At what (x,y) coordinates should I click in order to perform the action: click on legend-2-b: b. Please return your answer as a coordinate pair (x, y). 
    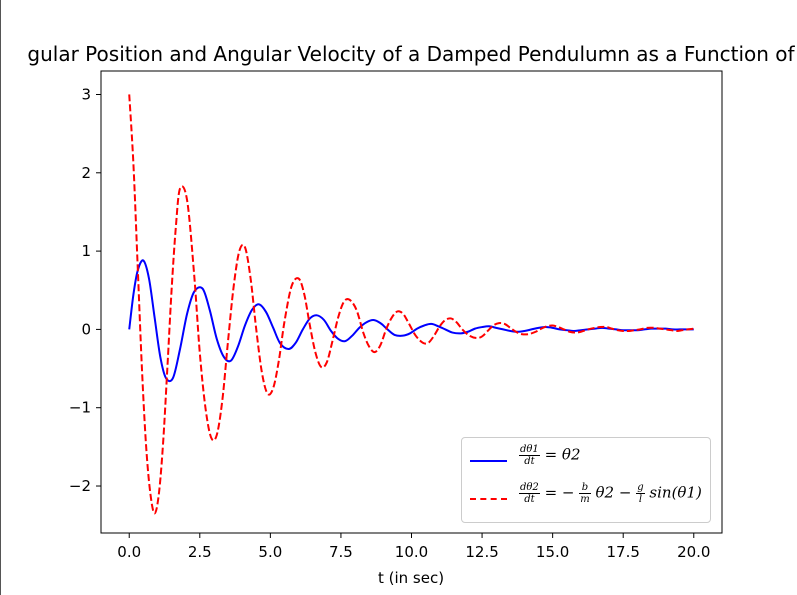
    Looking at the image, I should click on (585, 488).